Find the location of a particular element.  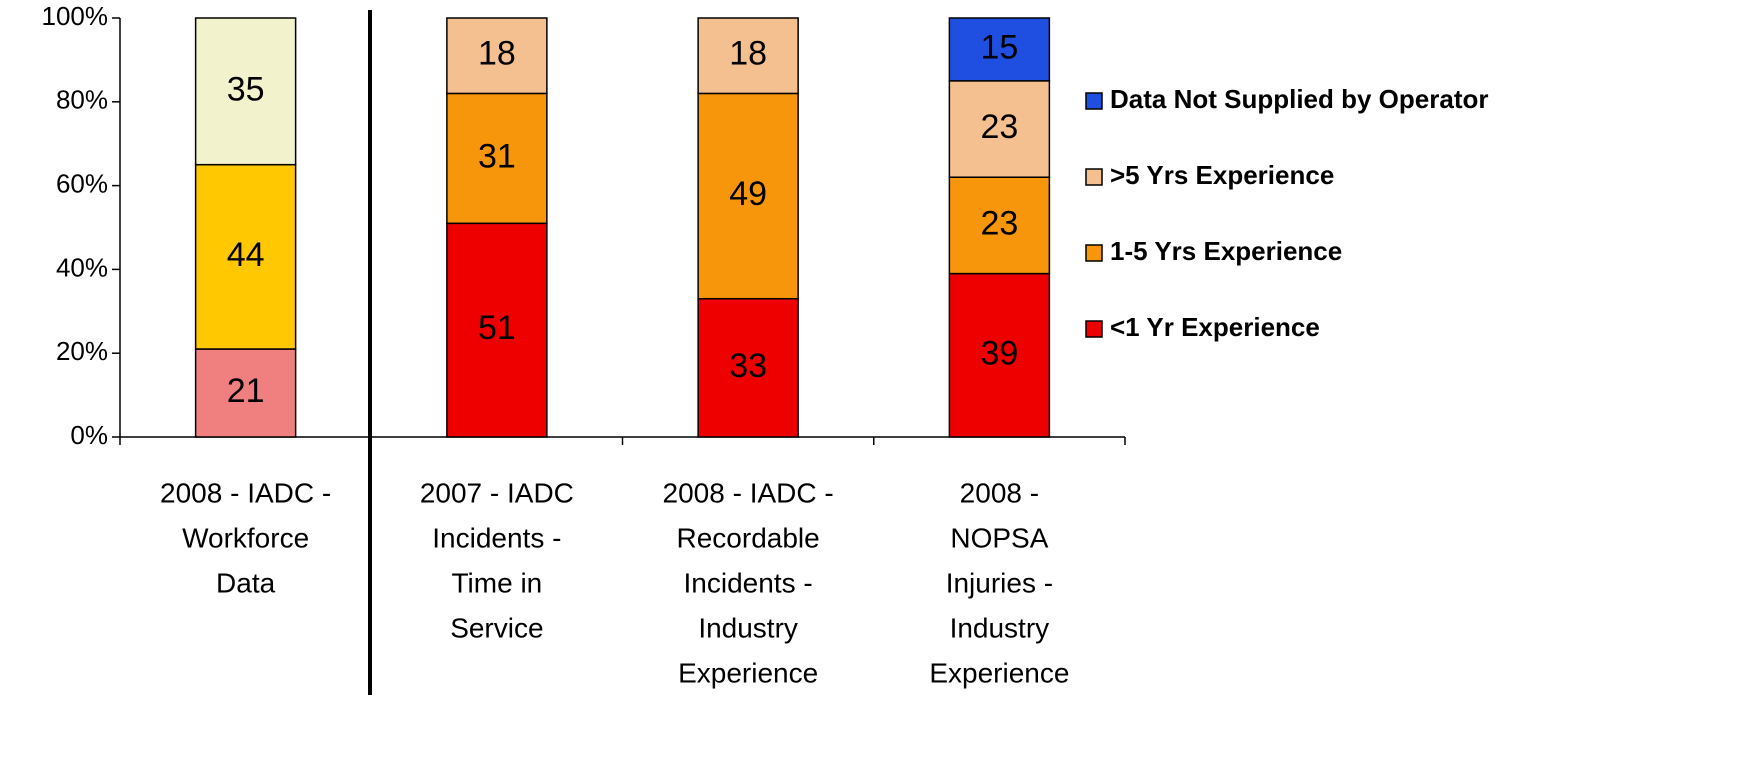

y-tick-label: 20% is located at coordinates (82, 351).